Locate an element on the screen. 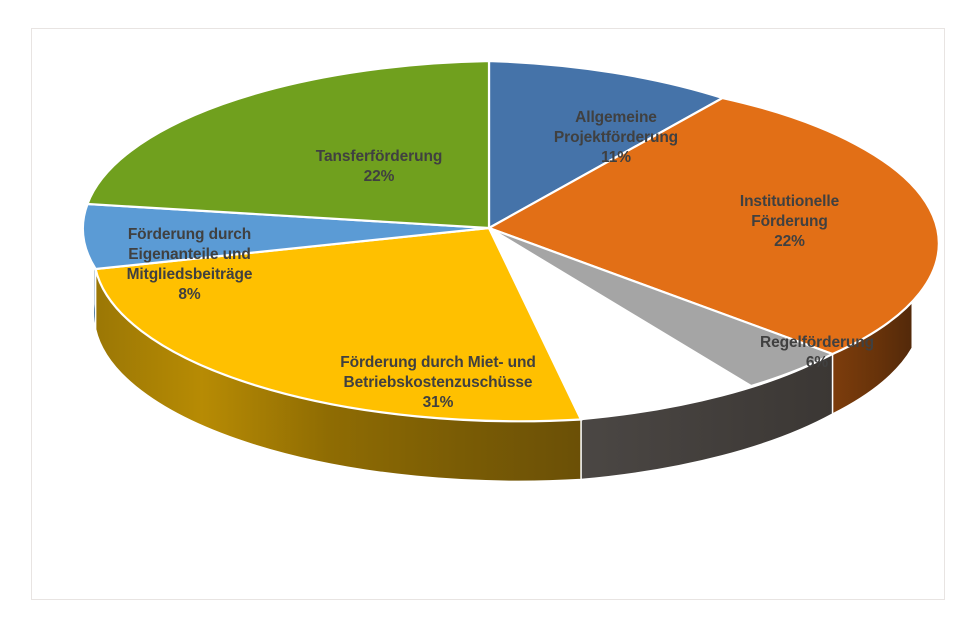 The width and height of the screenshot is (977, 628). pie-slice-tansferfoerderung is located at coordinates (288, 144).